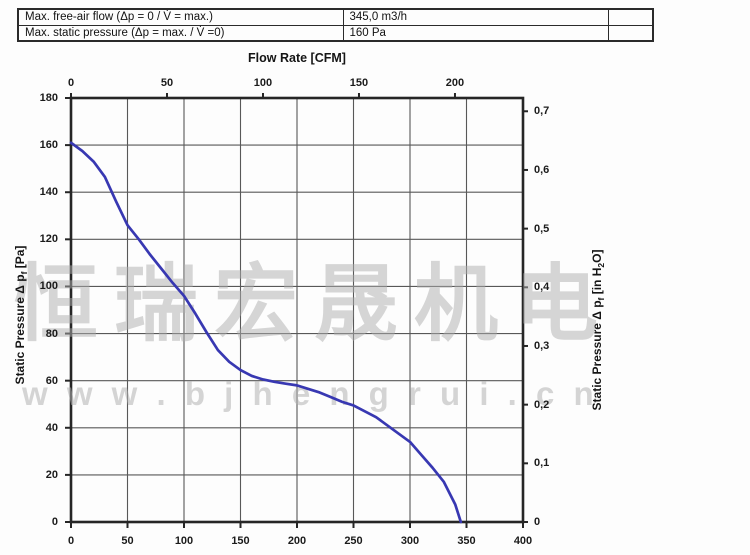 The height and width of the screenshot is (555, 750). Describe the element at coordinates (542, 111) in the screenshot. I see `right-axis-tick-label: 0,7` at that location.